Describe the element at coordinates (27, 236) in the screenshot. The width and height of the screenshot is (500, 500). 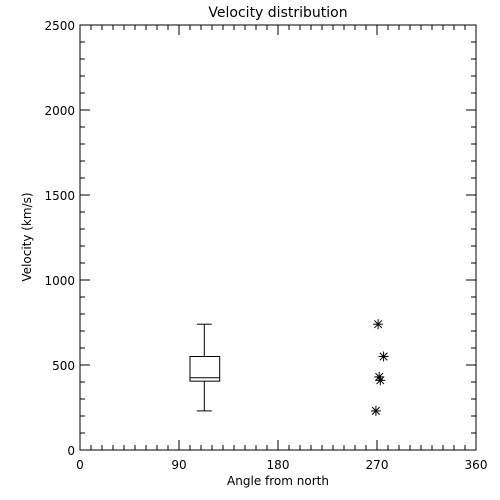
I see `y-axis-label: Velocity (km/s)` at that location.